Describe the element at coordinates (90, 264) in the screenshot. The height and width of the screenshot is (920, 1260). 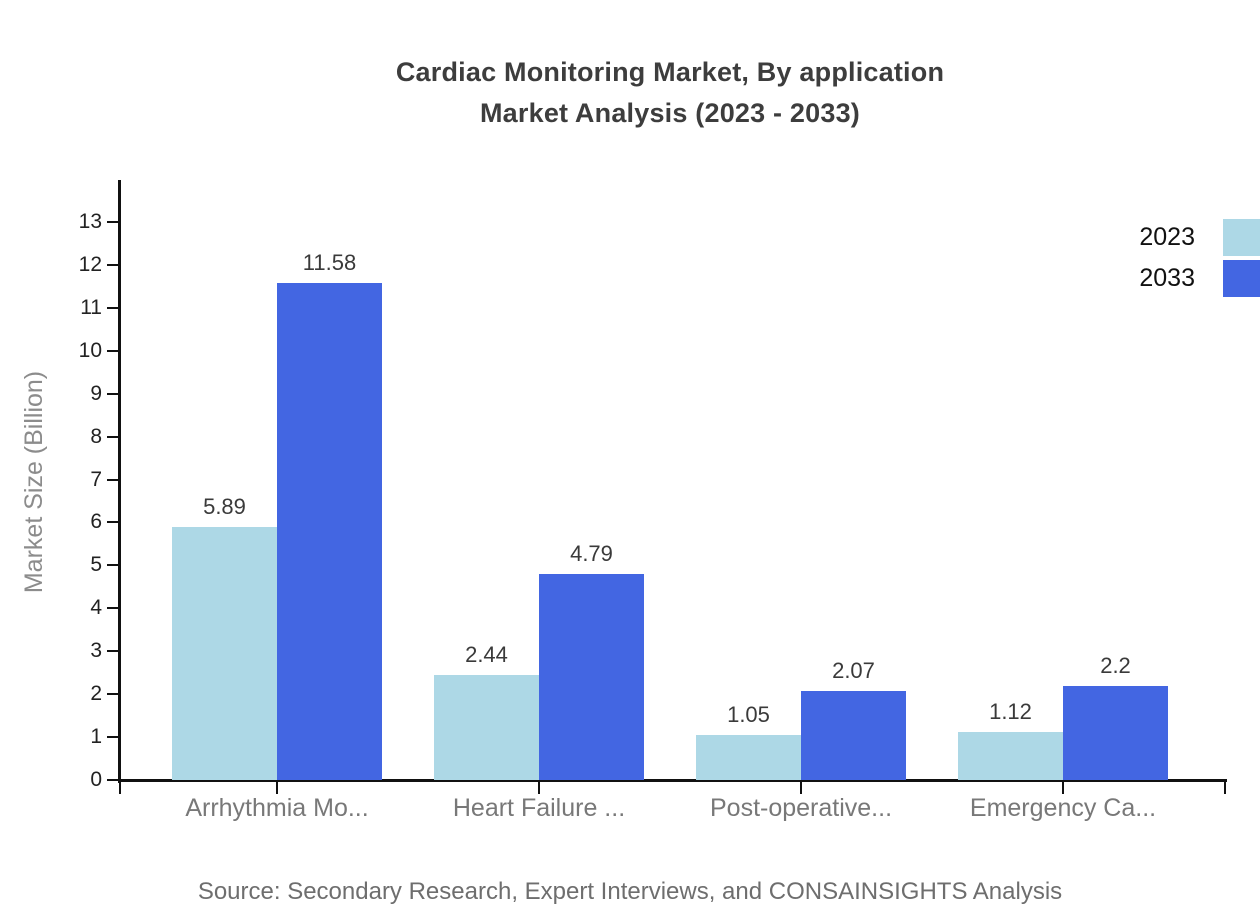
I see `y-tick-label: 12` at that location.